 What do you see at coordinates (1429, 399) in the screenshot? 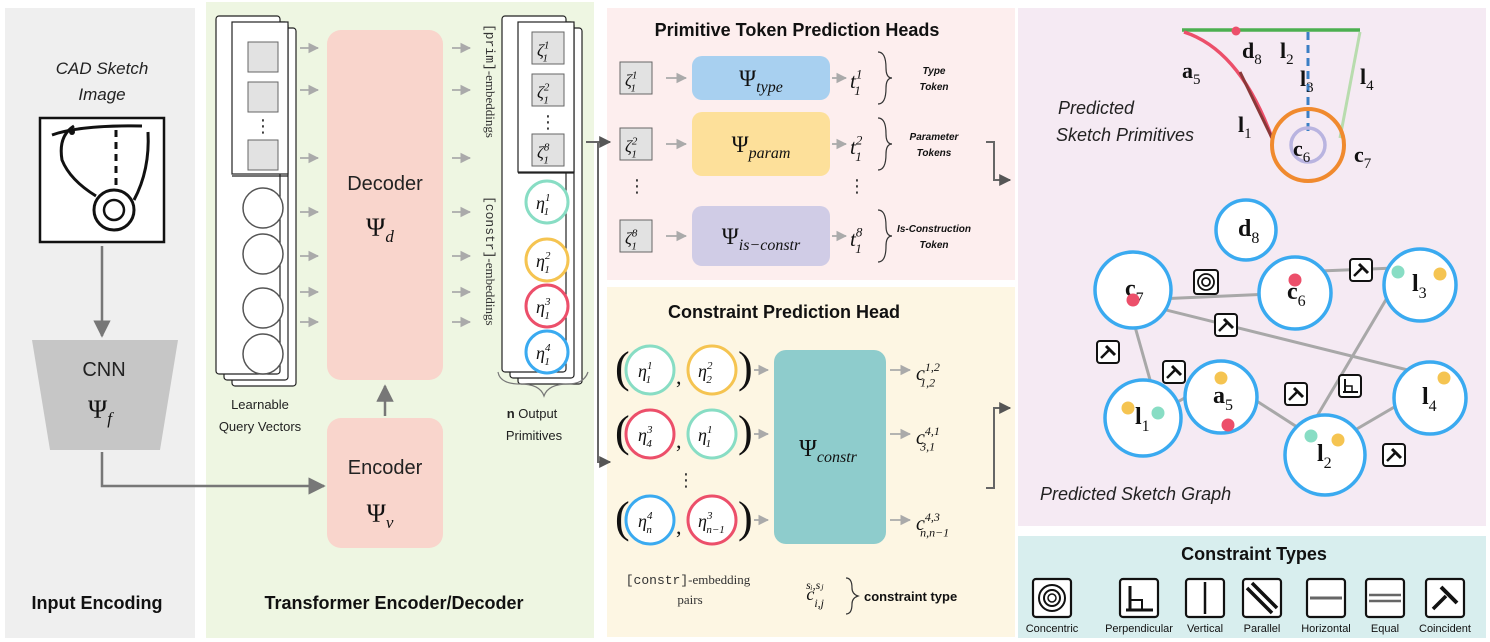
I see `graph-node-label: l4` at bounding box center [1429, 399].